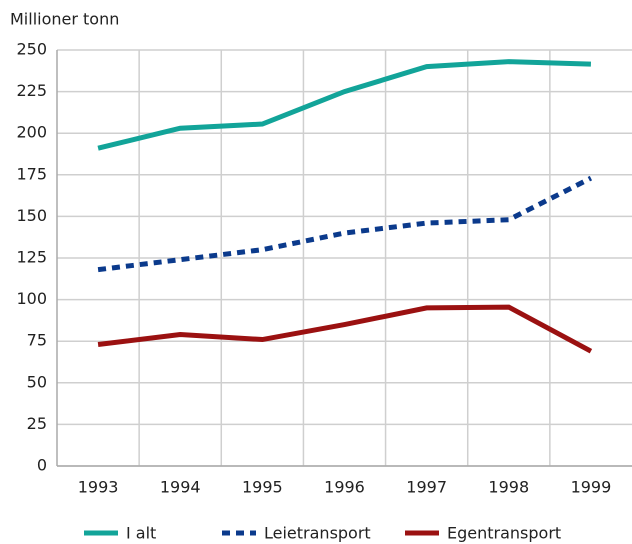 This screenshot has width=632, height=544. I want to click on x-tick-label: 1998, so click(508, 487).